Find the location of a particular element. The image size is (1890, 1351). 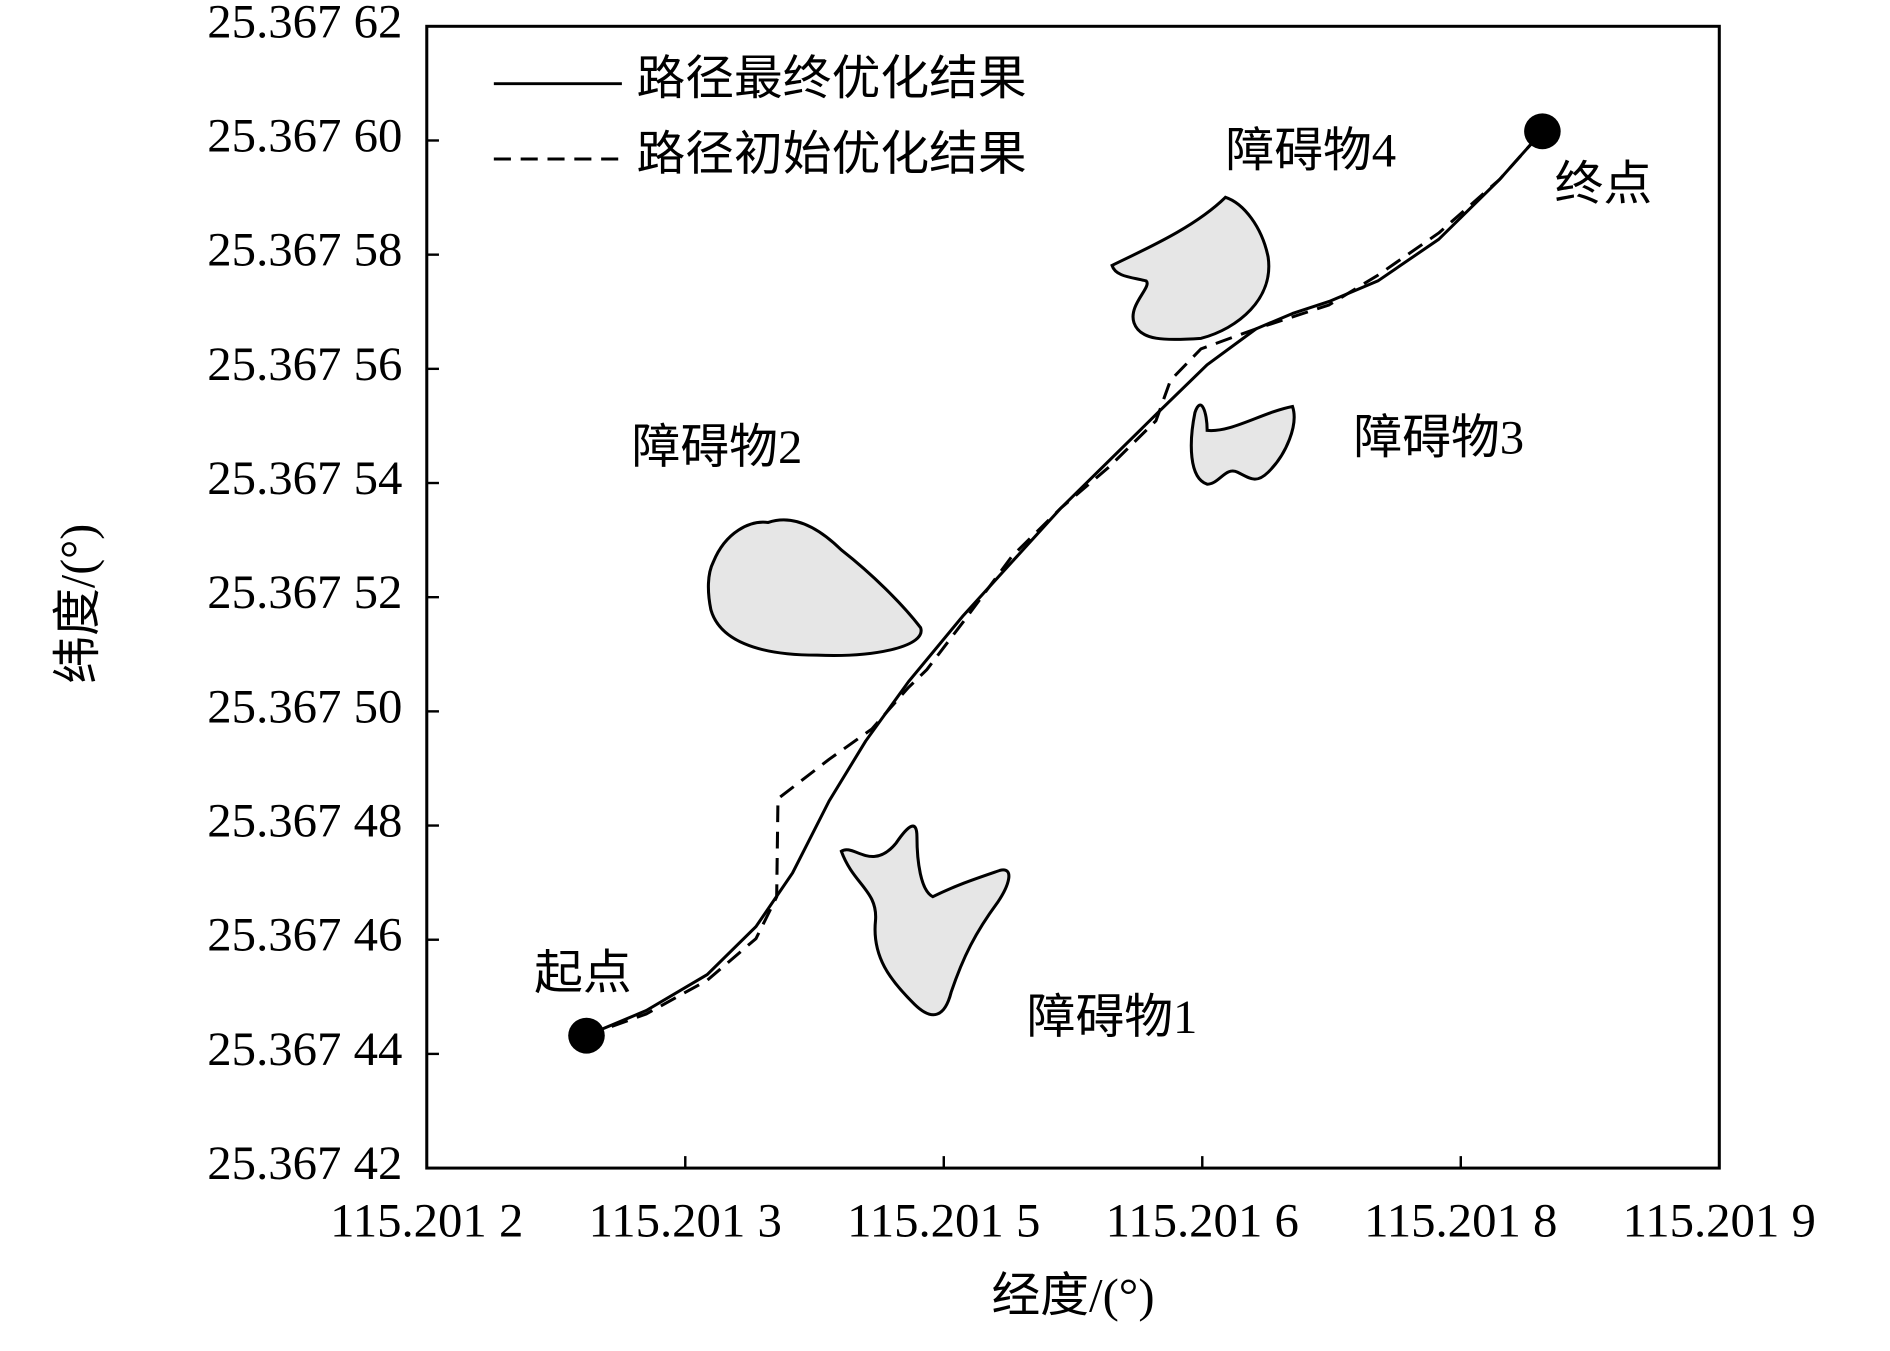

obstacle-label: 障碍物1 is located at coordinates (1112, 1018).